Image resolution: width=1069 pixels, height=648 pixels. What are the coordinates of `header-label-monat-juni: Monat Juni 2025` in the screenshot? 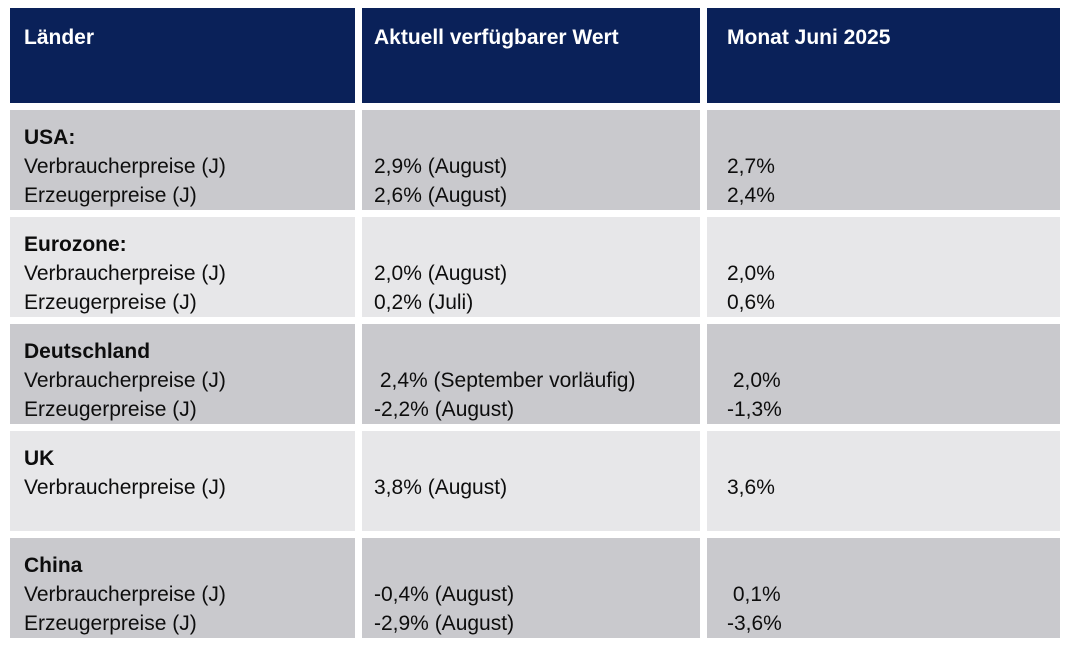 It's located at (809, 37).